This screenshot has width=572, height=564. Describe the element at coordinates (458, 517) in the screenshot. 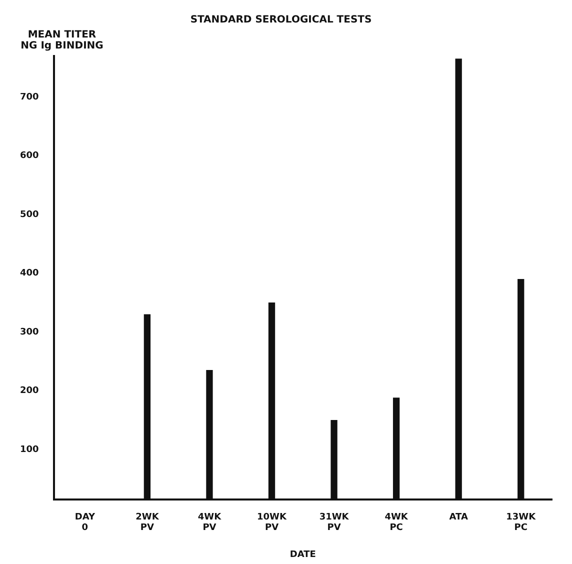

I see `x-tick-label: ATA` at that location.